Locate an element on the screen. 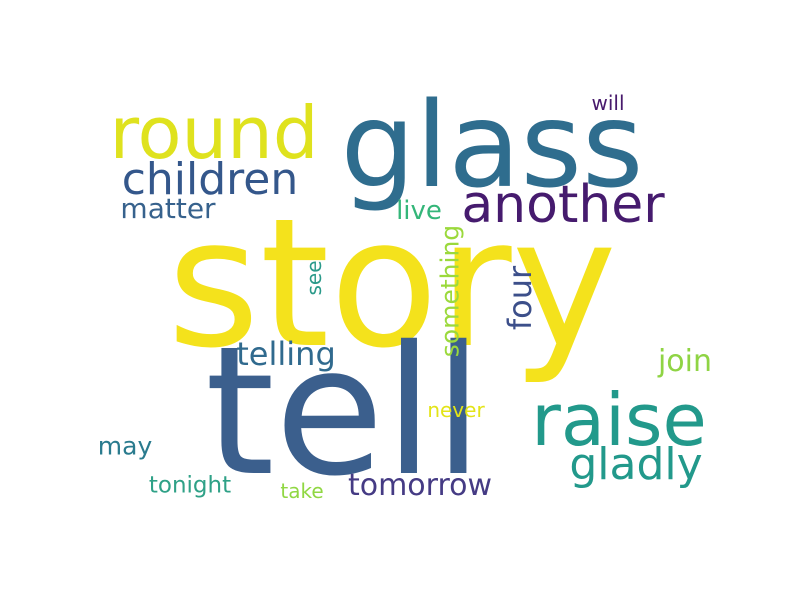 The width and height of the screenshot is (800, 600). word-telling: telling is located at coordinates (286, 354).